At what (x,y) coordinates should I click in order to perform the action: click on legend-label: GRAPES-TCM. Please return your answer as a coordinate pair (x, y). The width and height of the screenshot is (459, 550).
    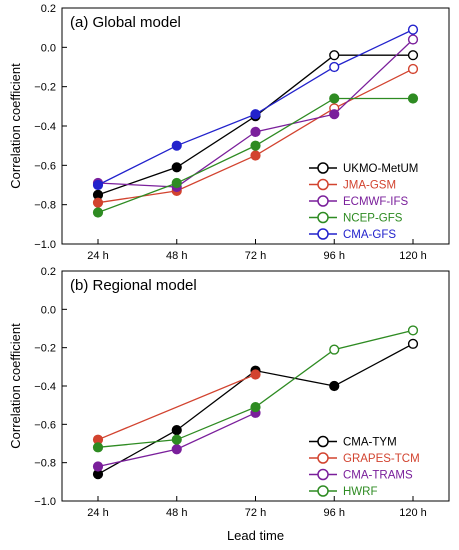
    Looking at the image, I should click on (381, 459).